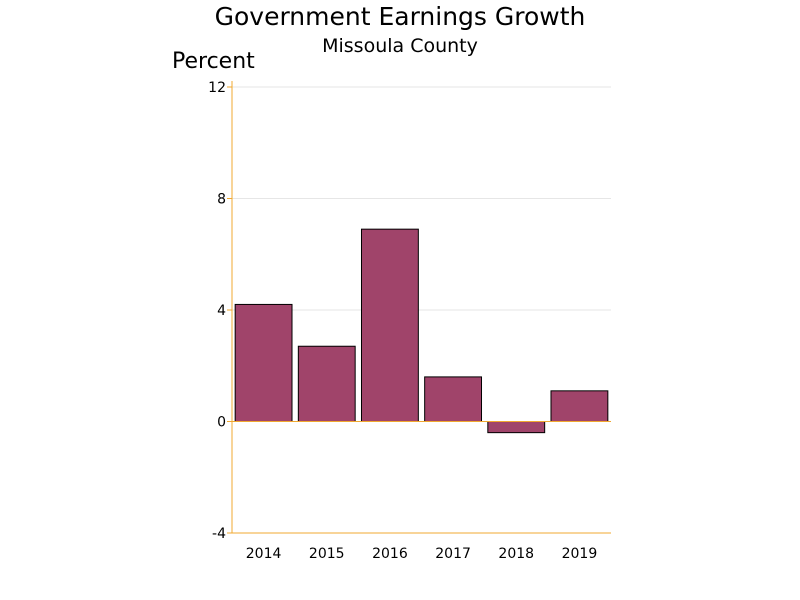 This screenshot has height=600, width=800. I want to click on x-tick-label: 2019, so click(580, 554).